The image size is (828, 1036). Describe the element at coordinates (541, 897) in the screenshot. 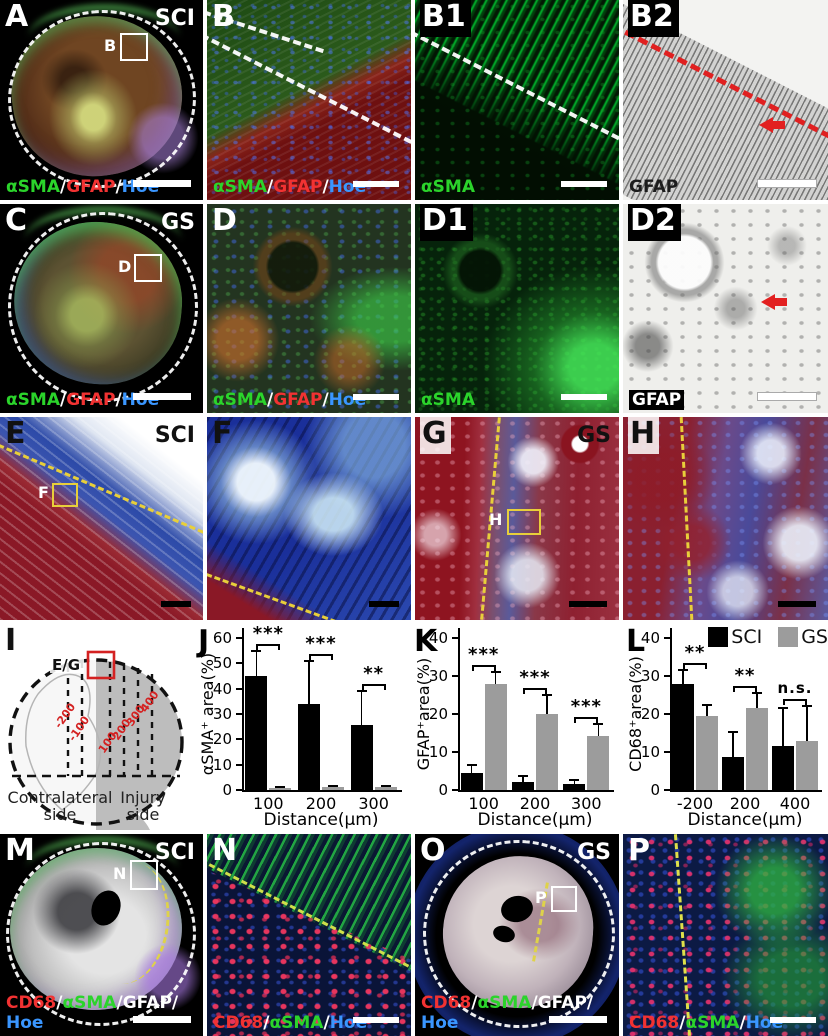

I see `inset-box-label: P` at that location.